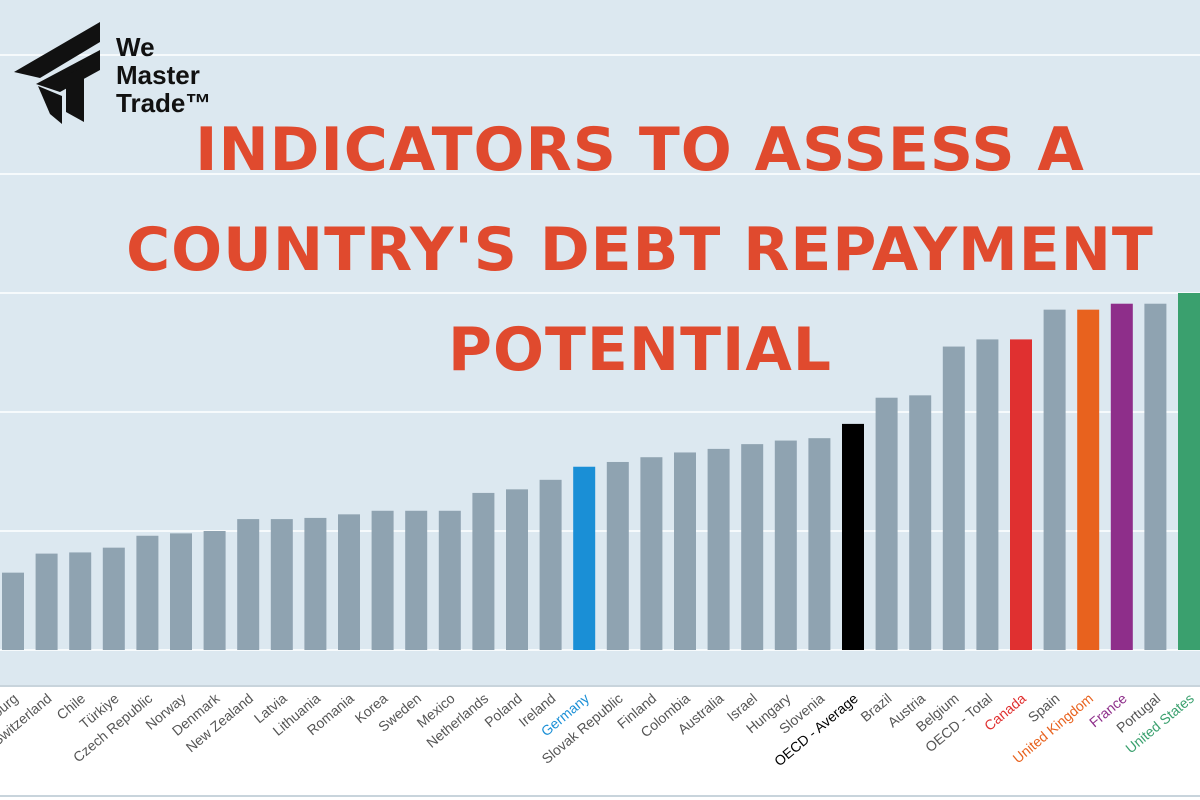  What do you see at coordinates (640, 250) in the screenshot?
I see `chart-title: COUNTRY'S DEBT REPAYMENT` at bounding box center [640, 250].